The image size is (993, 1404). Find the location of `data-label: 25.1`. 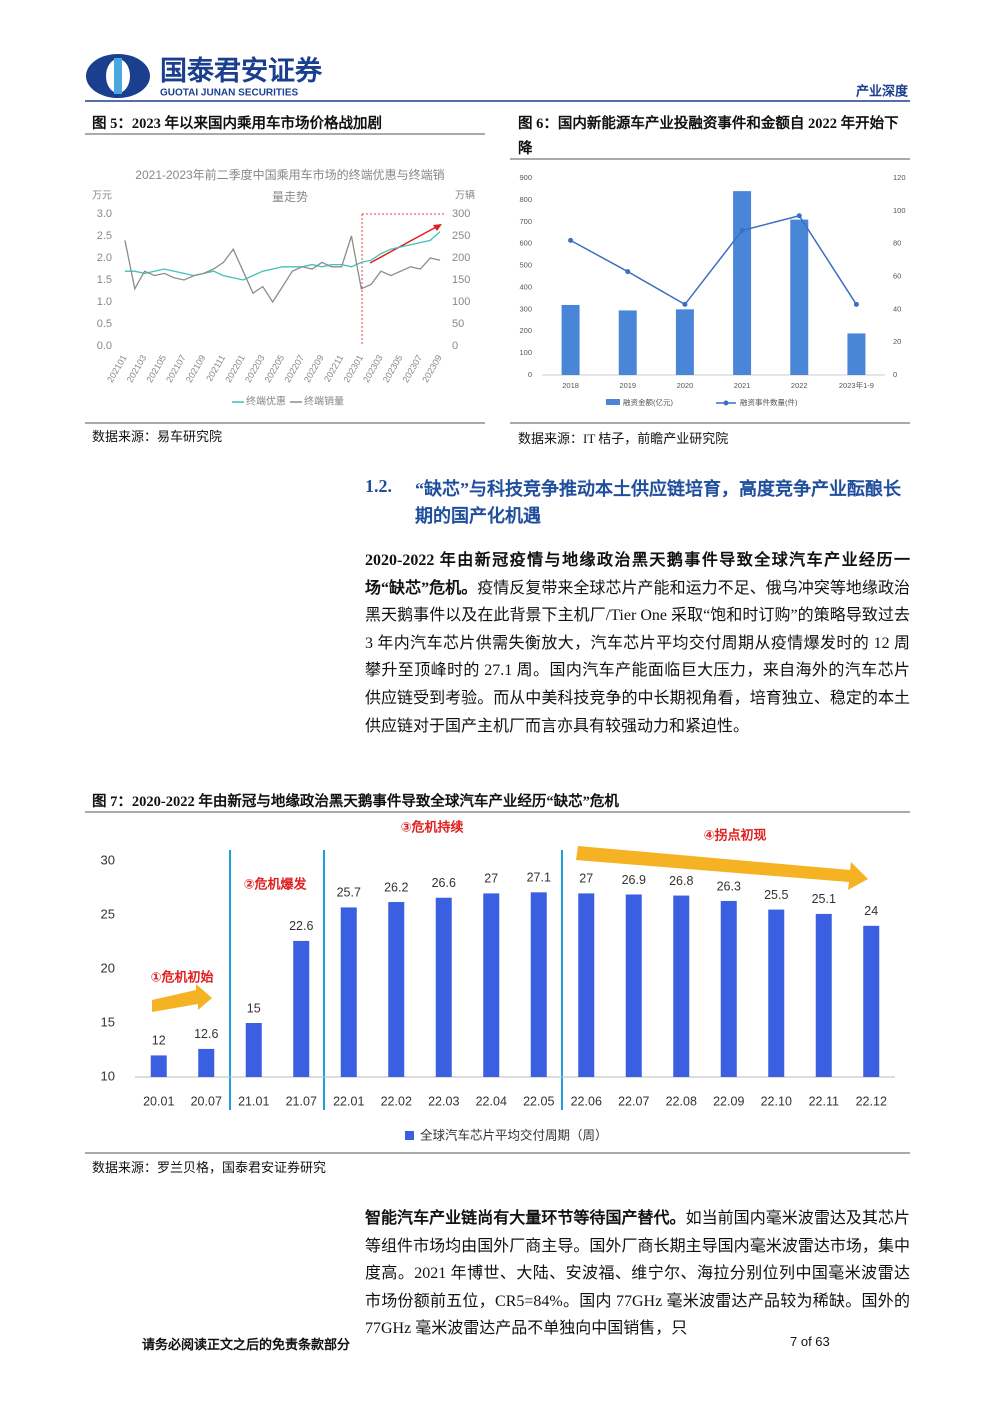

data-label: 25.1 is located at coordinates (824, 899).